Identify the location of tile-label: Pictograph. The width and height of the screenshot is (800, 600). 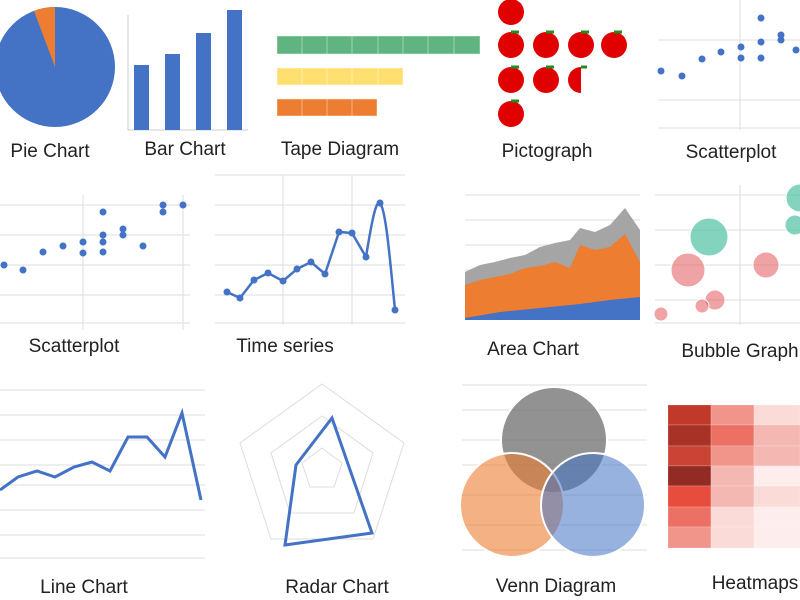
(547, 151).